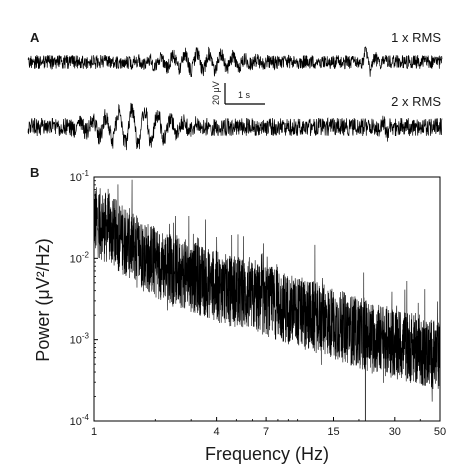 Image resolution: width=474 pixels, height=474 pixels. What do you see at coordinates (395, 432) in the screenshot?
I see `x-tick-label: 30` at bounding box center [395, 432].